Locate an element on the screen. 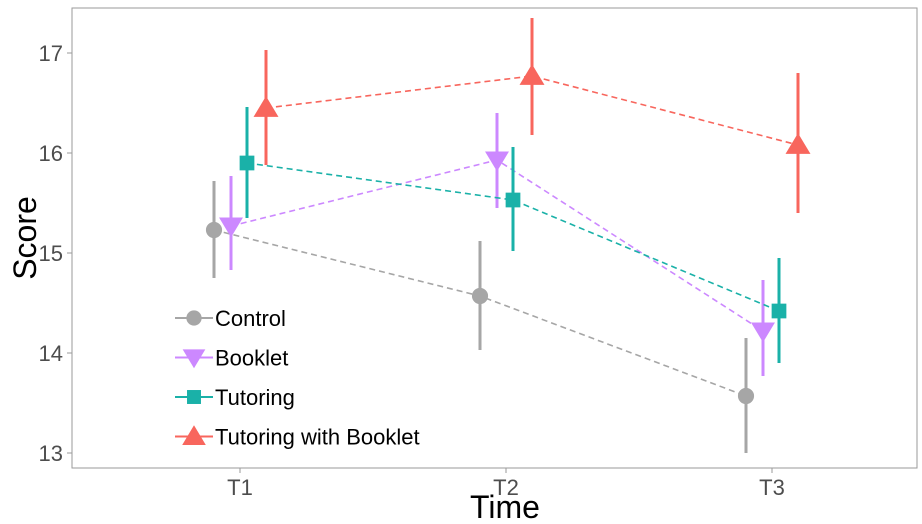 This screenshot has width=922, height=524. legend-item: Tutoring with Booklet is located at coordinates (297, 437).